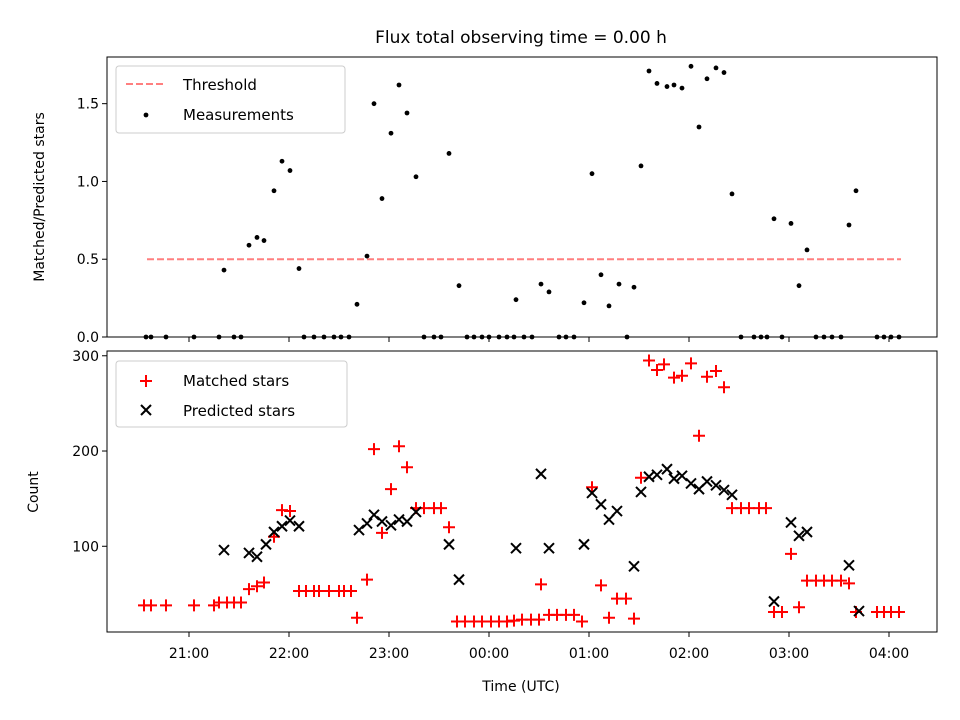  I want to click on counts-legend-box, so click(231, 394).